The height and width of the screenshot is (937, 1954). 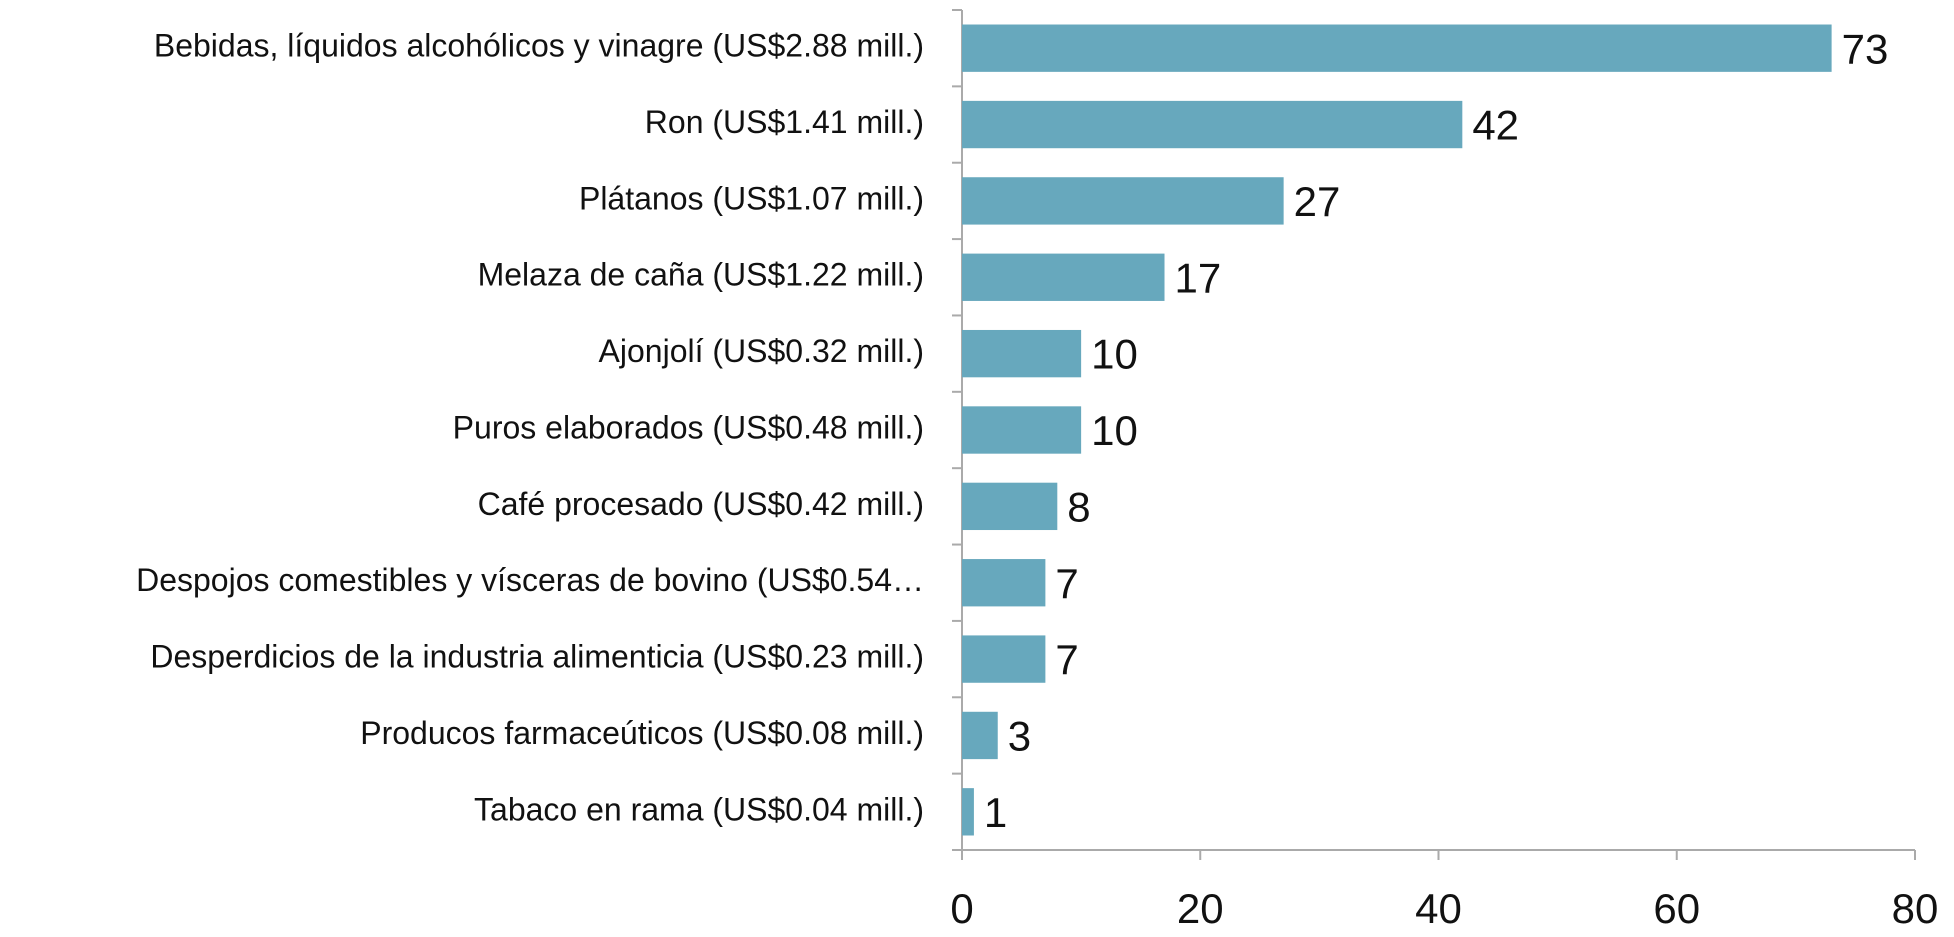 I want to click on x-tick-label: 0, so click(x=961, y=908).